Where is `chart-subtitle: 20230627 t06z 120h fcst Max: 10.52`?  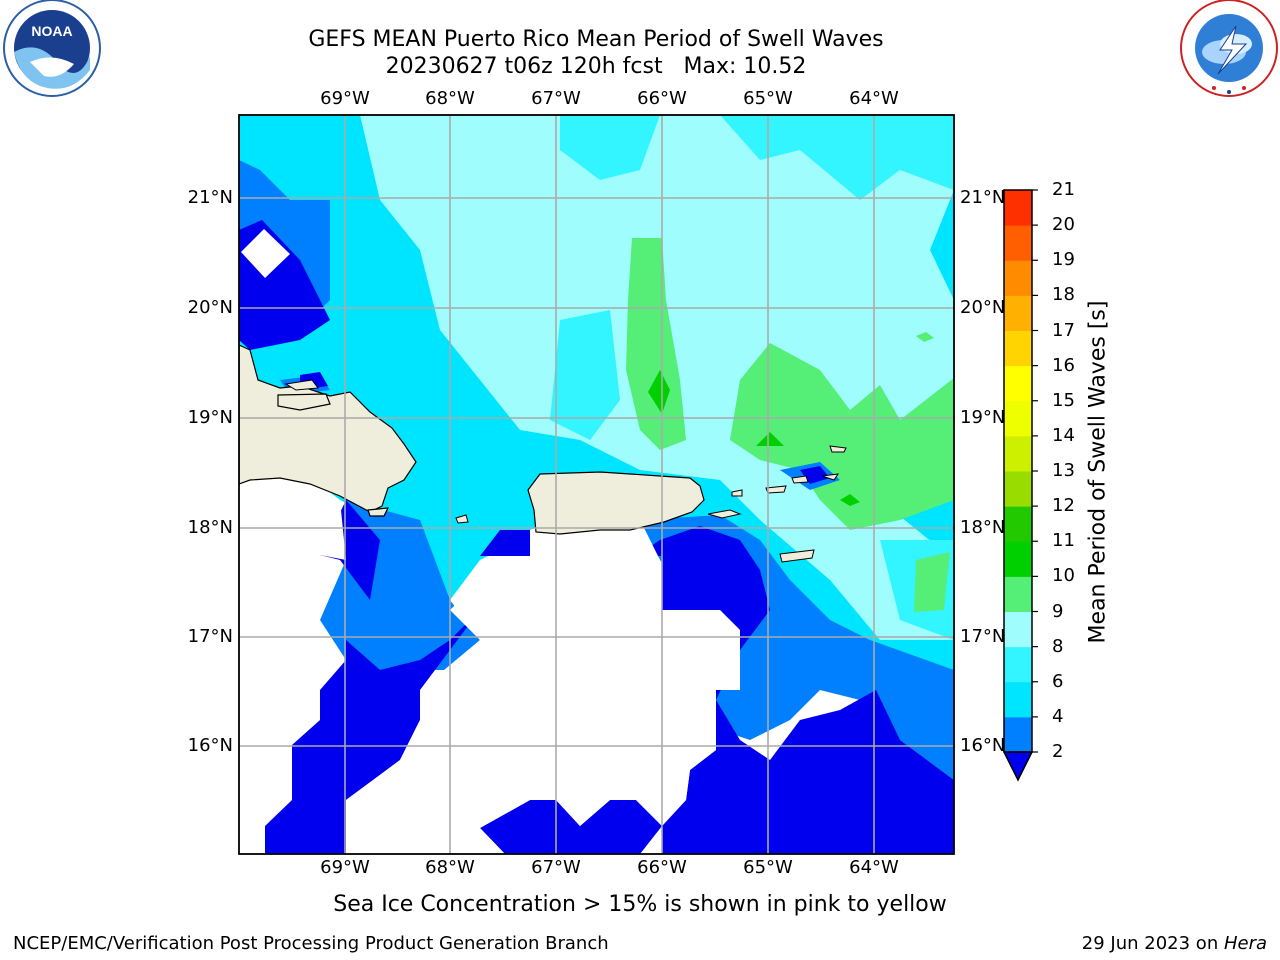
chart-subtitle: 20230627 t06z 120h fcst Max: 10.52 is located at coordinates (596, 66).